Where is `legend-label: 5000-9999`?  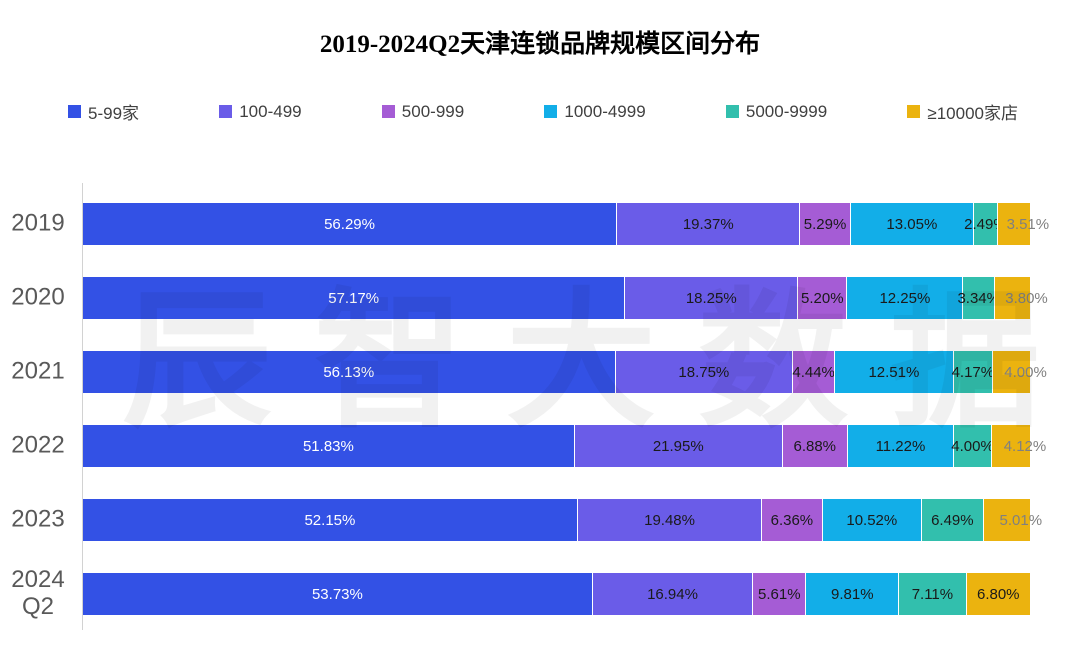
legend-label: 5000-9999 is located at coordinates (786, 111).